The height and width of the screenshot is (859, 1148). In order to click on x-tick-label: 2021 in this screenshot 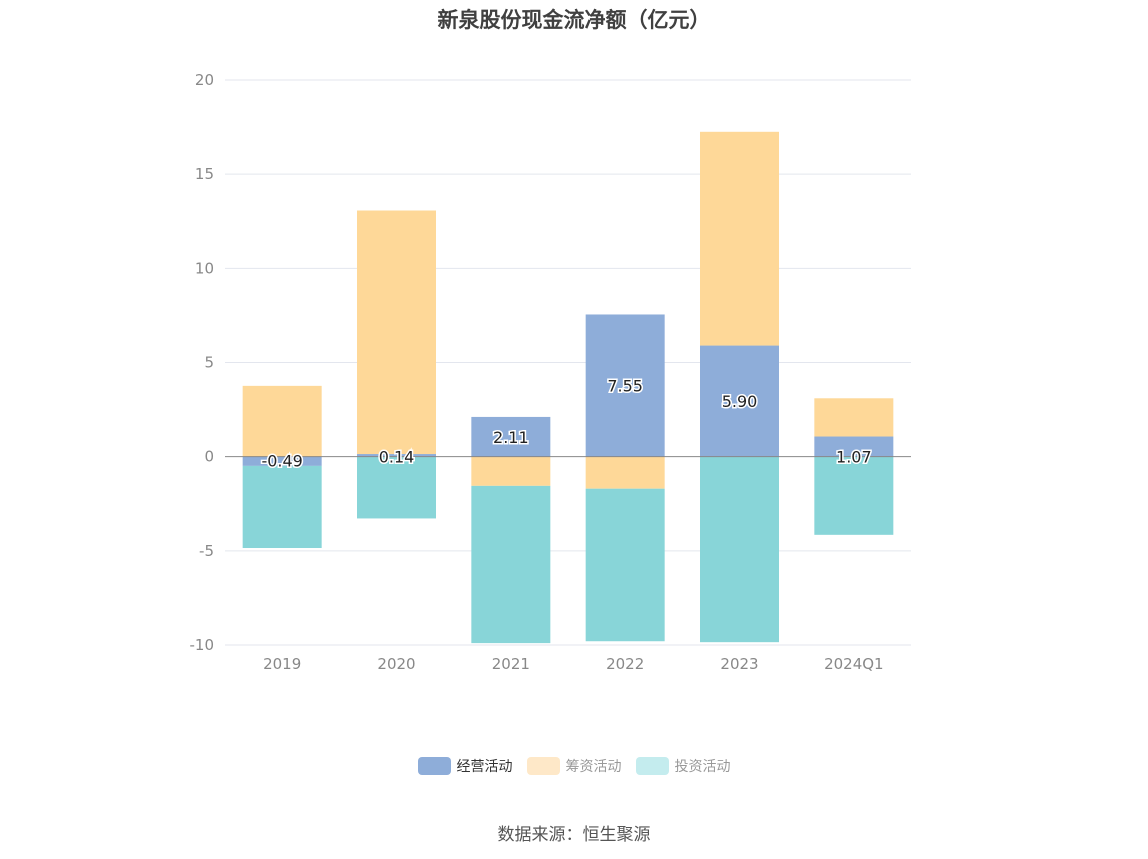, I will do `click(511, 664)`.